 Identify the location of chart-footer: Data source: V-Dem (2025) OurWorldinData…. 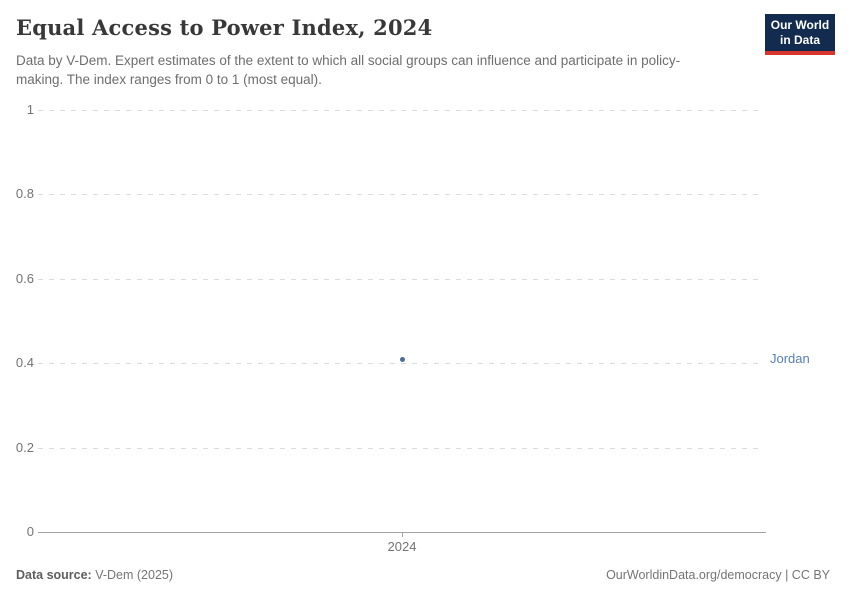
(423, 575).